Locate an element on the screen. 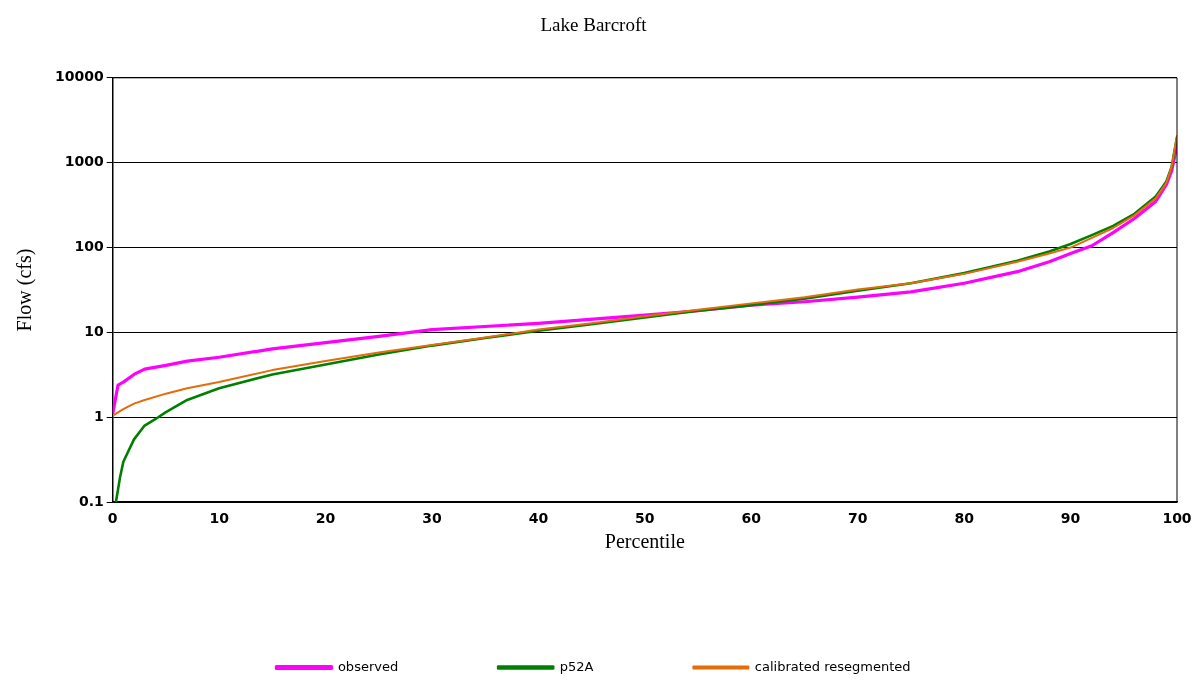 The height and width of the screenshot is (689, 1199). x-tick-label: 60 is located at coordinates (751, 518).